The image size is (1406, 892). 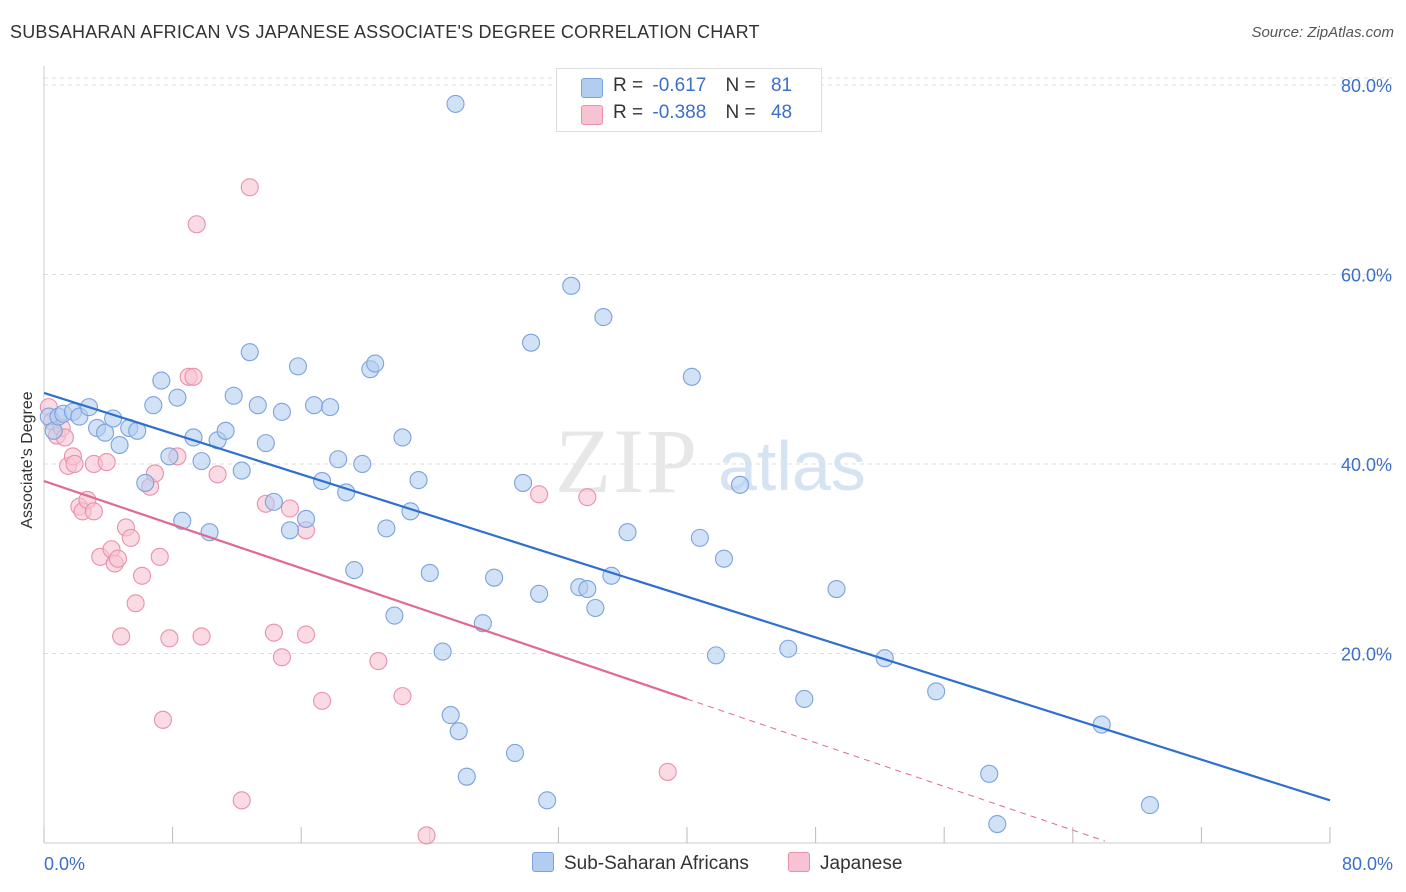 I want to click on japanese-trend-extension, so click(x=896, y=770).